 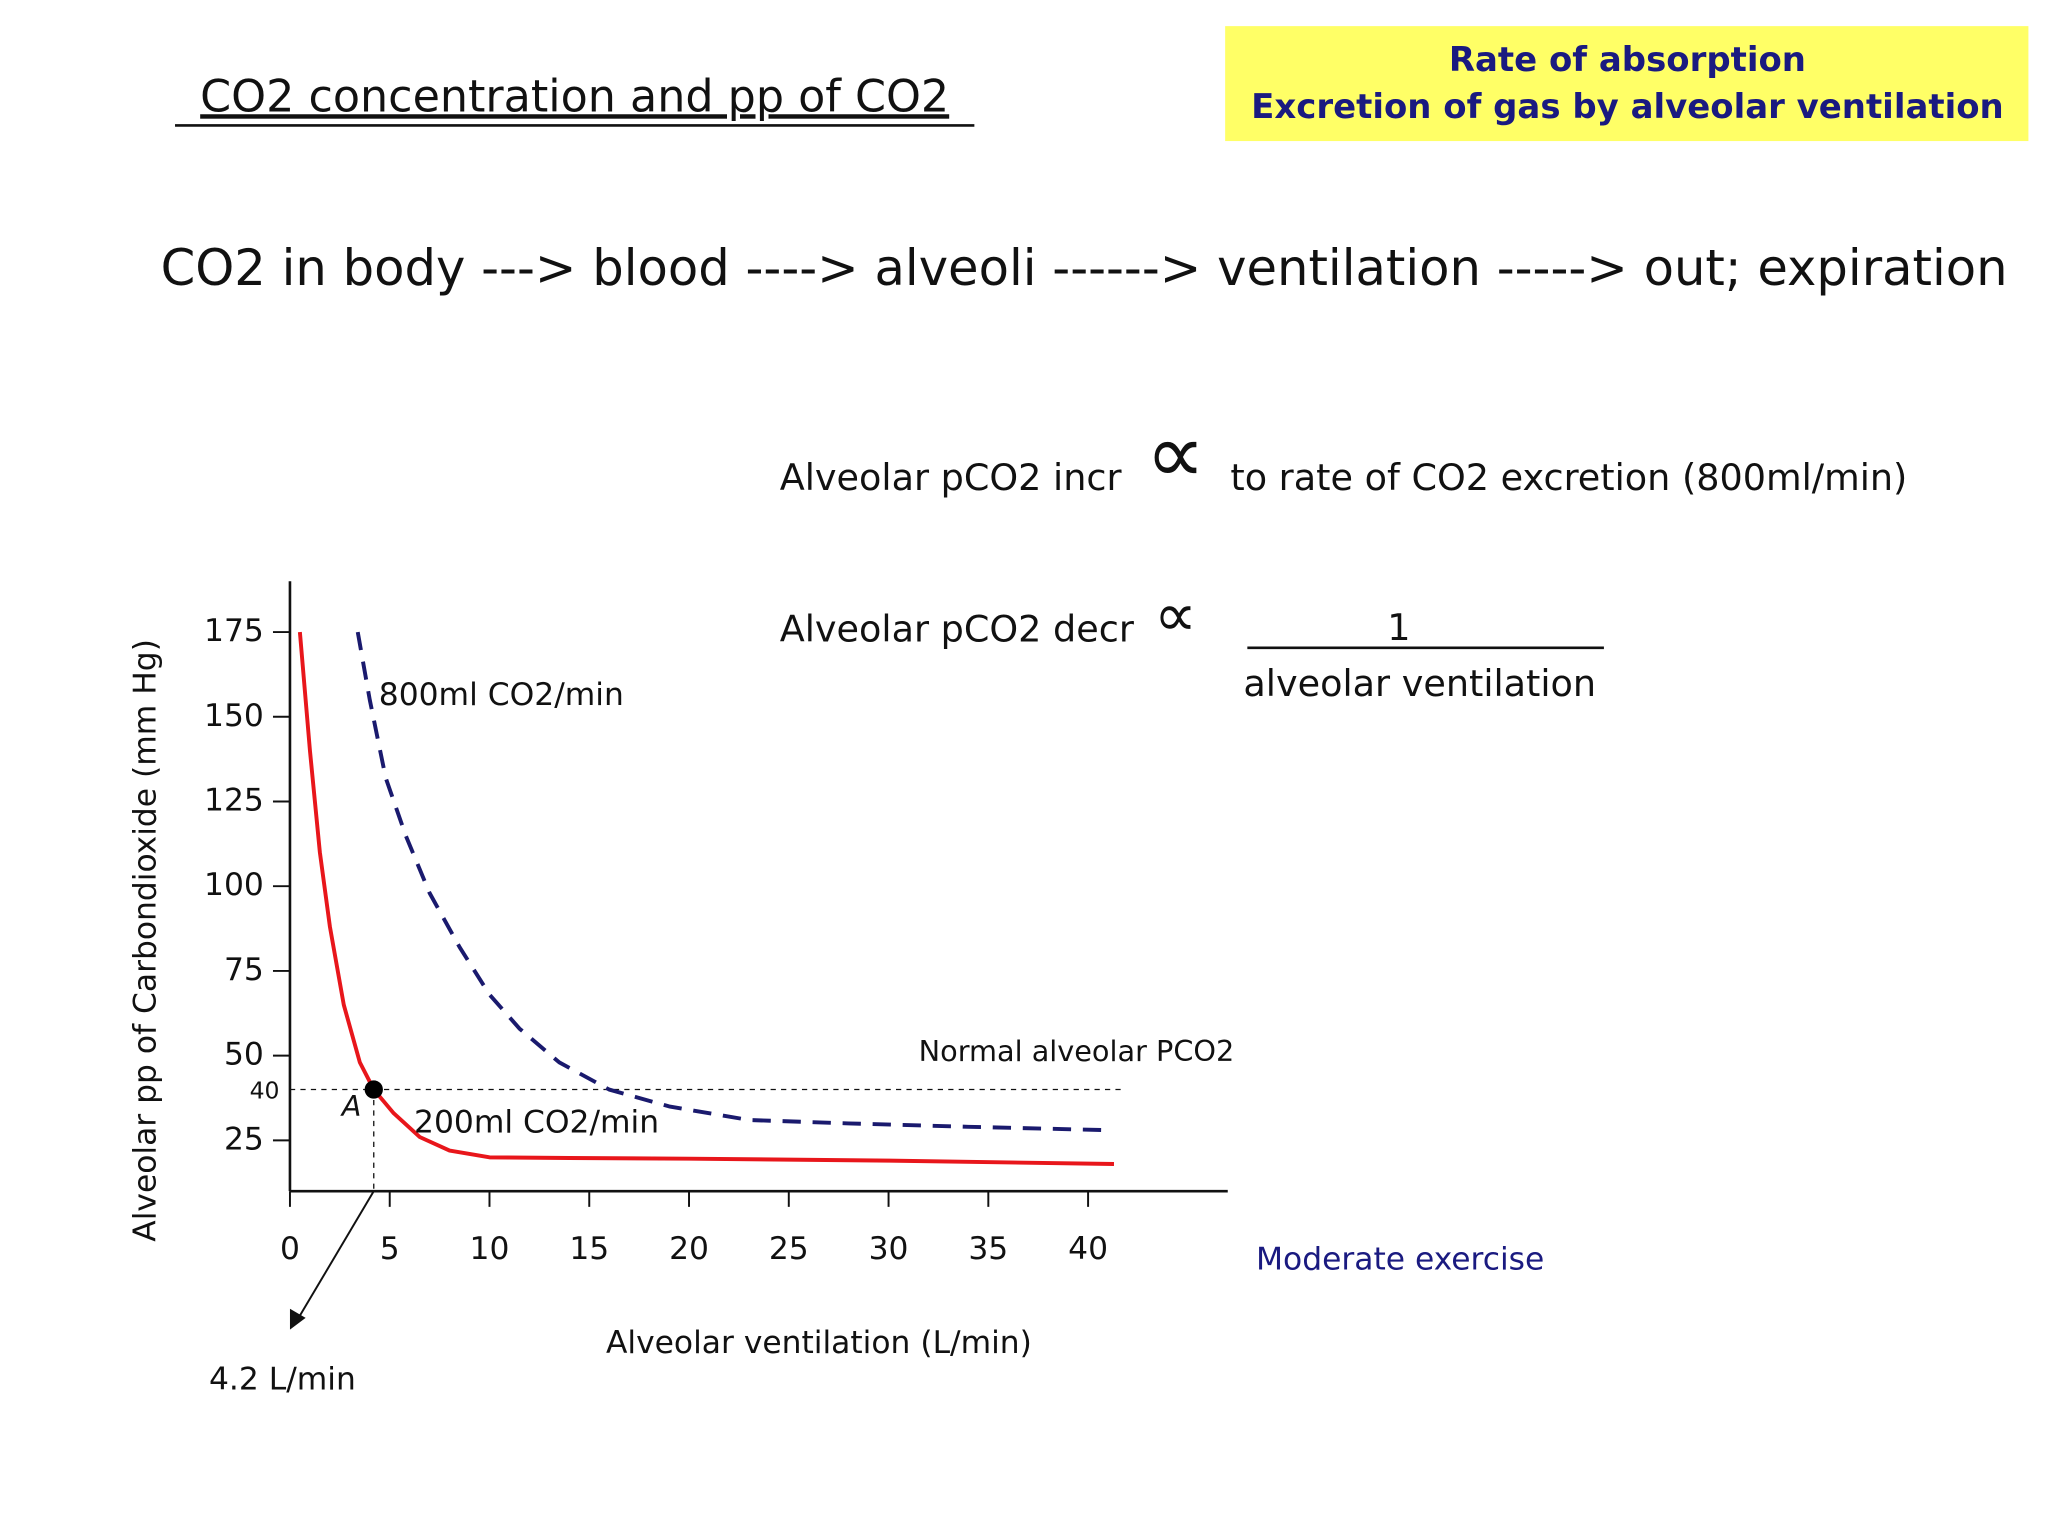 I want to click on x-tick-label: 30, so click(x=889, y=1249).